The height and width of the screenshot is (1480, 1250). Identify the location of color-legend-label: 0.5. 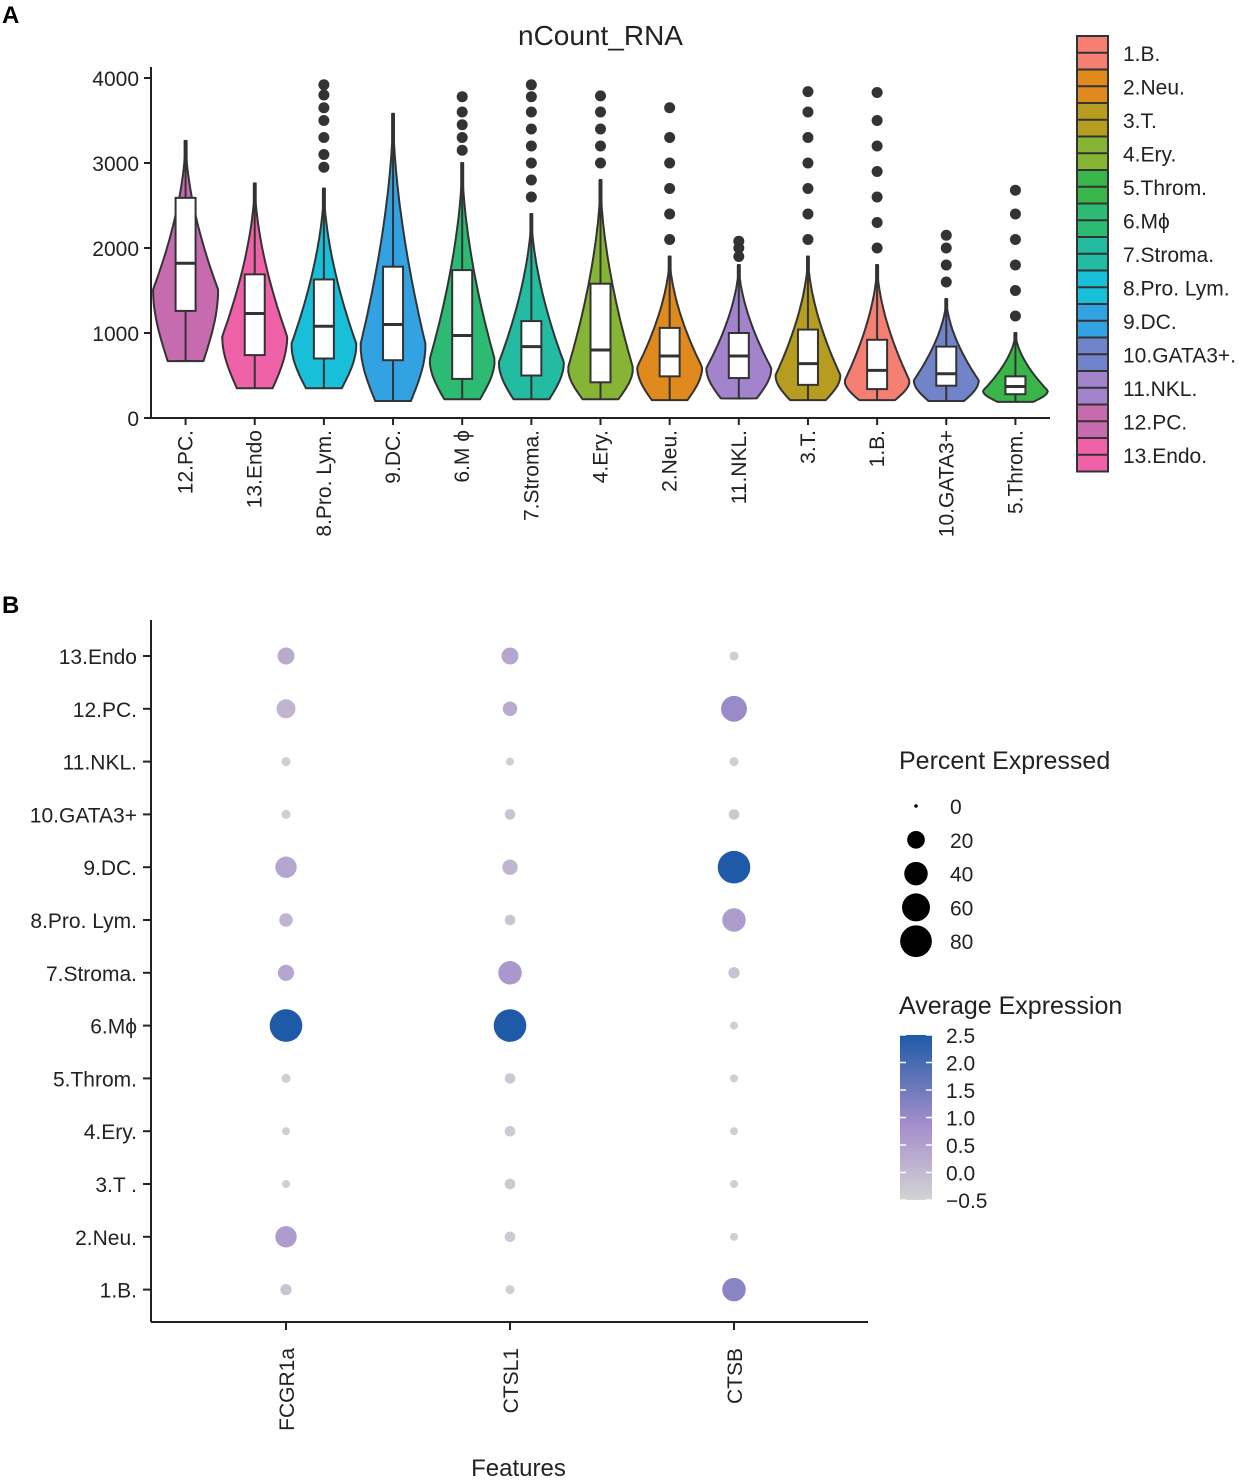
(960, 1146).